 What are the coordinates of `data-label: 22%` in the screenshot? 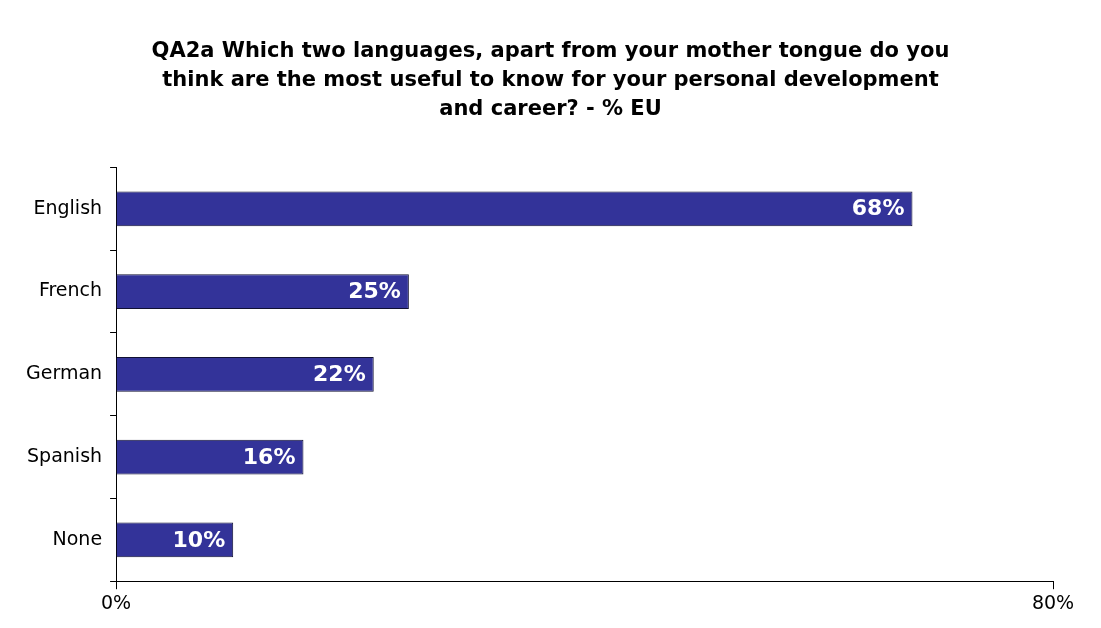 It's located at (339, 374).